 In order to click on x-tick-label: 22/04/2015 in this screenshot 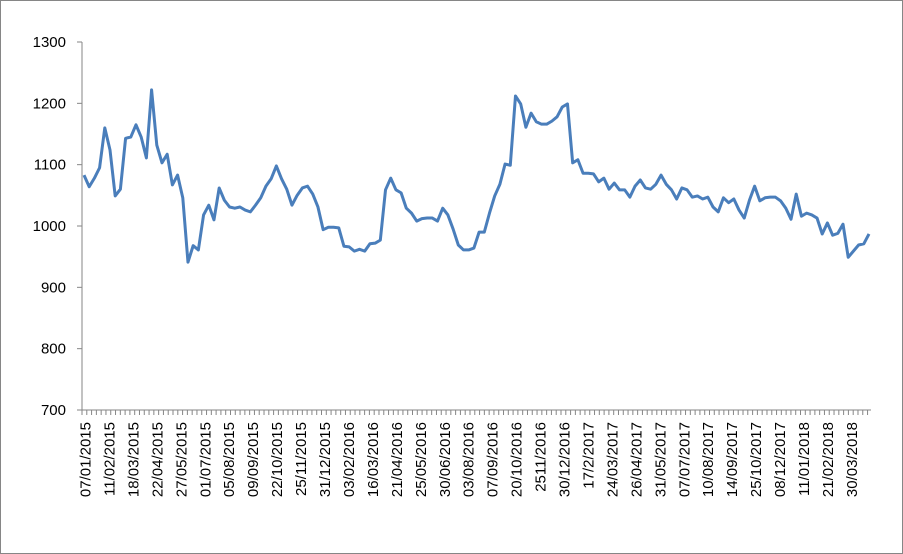, I will do `click(157, 459)`.